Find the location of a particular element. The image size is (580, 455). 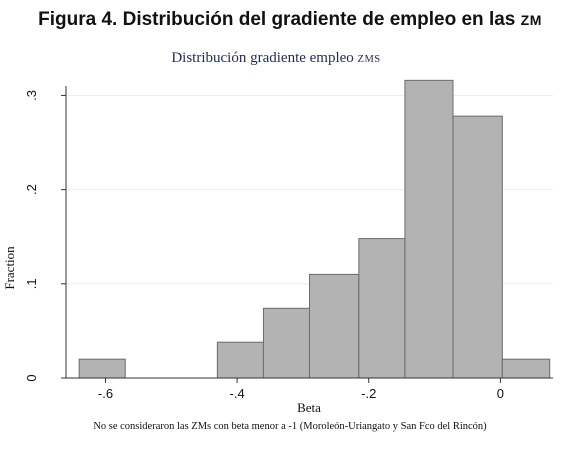

x-tick-label: 0 is located at coordinates (500, 393).